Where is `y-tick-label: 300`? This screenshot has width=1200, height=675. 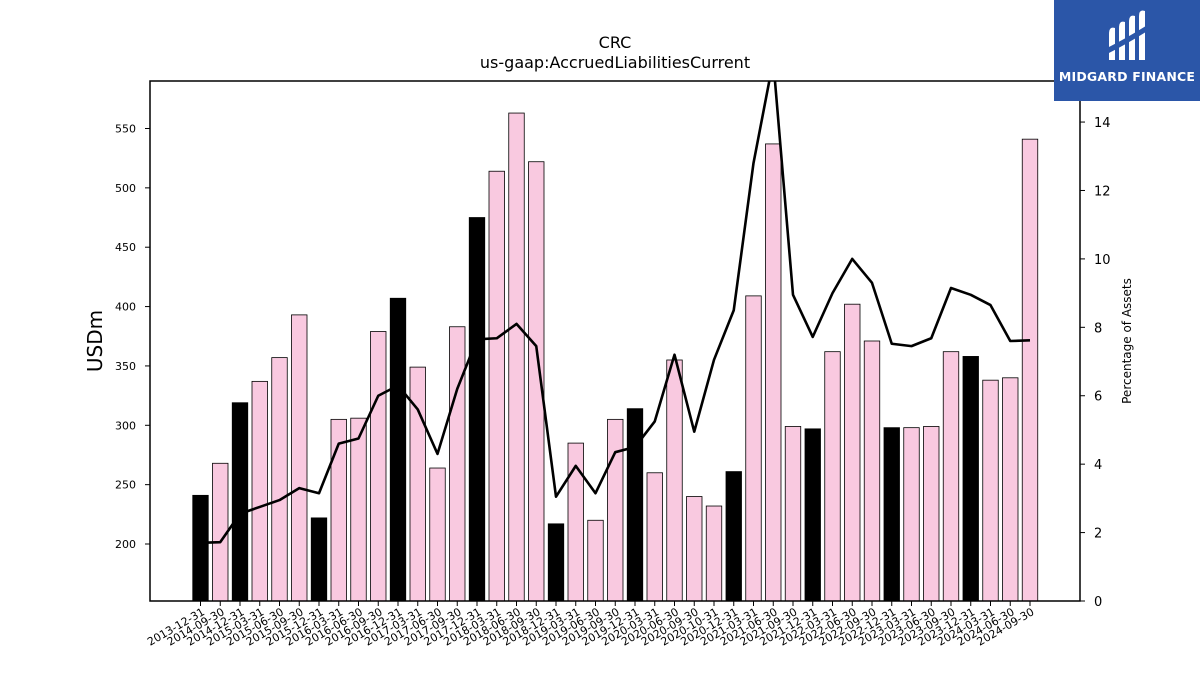
y-tick-label: 300 is located at coordinates (125, 425).